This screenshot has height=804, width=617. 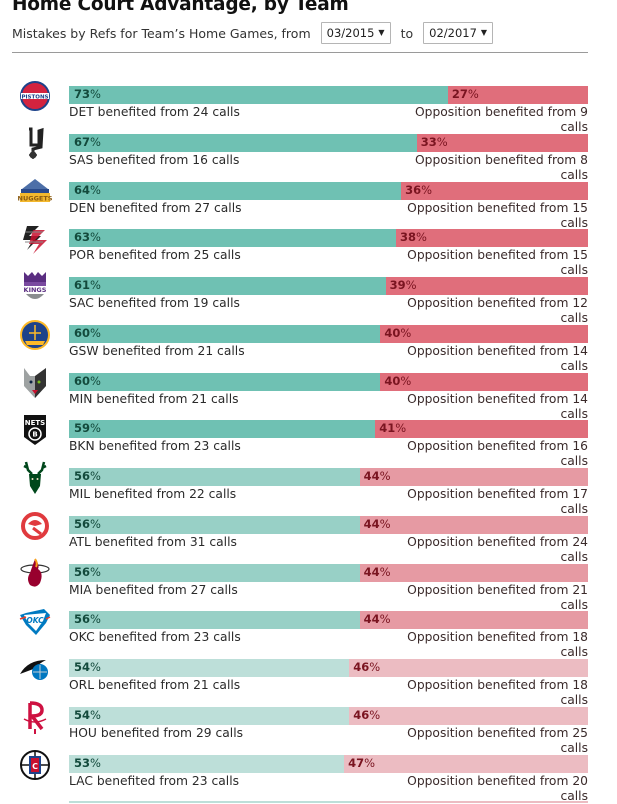 What do you see at coordinates (156, 733) in the screenshot?
I see `home-calls-label: HOU benefited from 29 calls` at bounding box center [156, 733].